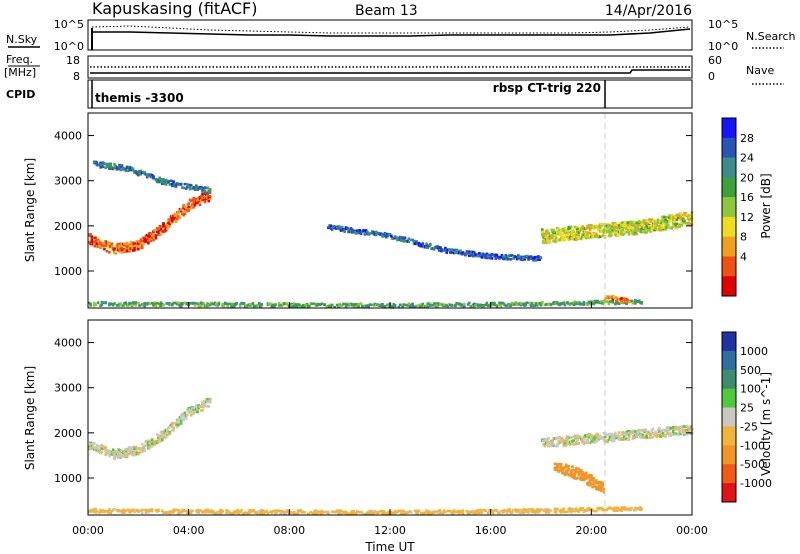  I want to click on y-tick-label: 3000, so click(68, 388).